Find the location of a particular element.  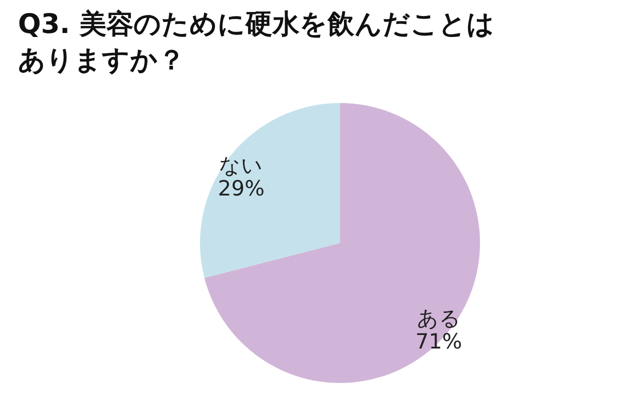

chart-title: Q3. 美容のために硬水を飲んだことはありますか？ is located at coordinates (256, 42).